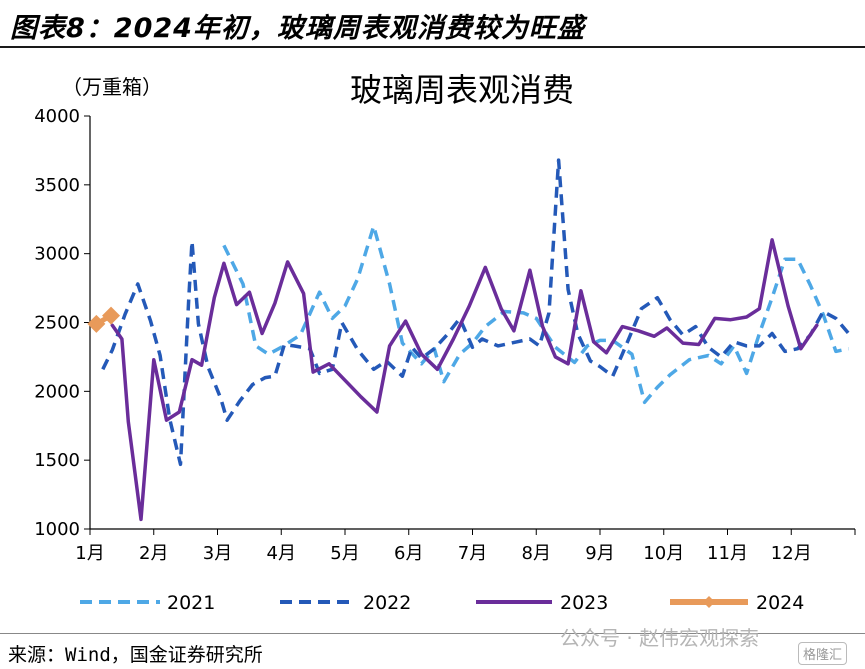 Image resolution: width=865 pixels, height=669 pixels. Describe the element at coordinates (57, 529) in the screenshot. I see `y-tick-label: 1000` at that location.